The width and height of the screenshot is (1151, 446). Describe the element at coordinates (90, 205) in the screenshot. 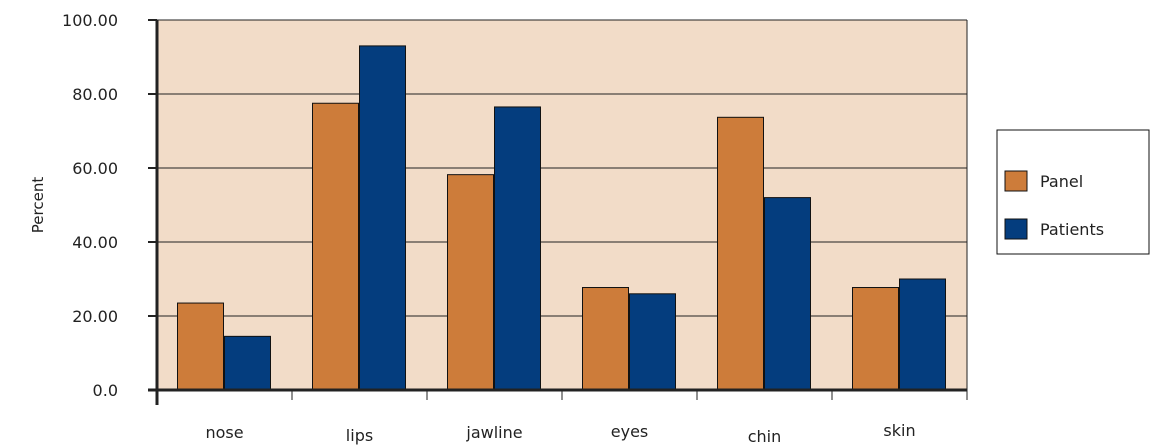

I see `y-tick-labels: 0.0 20.00 40.00 60.00 80.00 100.00` at that location.